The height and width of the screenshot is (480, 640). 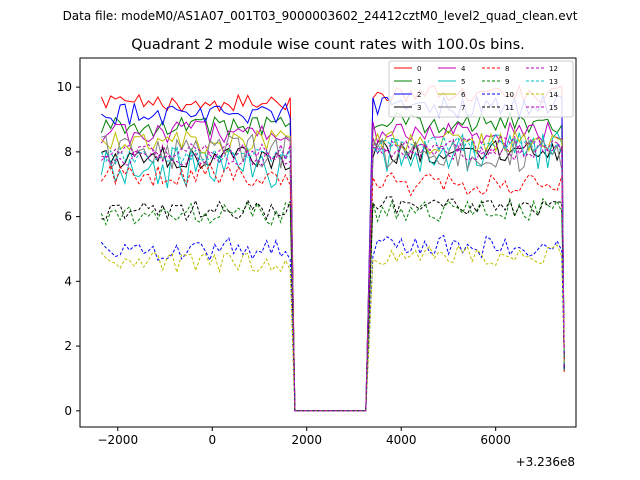 What do you see at coordinates (68, 346) in the screenshot?
I see `y-tick-label: 2` at bounding box center [68, 346].